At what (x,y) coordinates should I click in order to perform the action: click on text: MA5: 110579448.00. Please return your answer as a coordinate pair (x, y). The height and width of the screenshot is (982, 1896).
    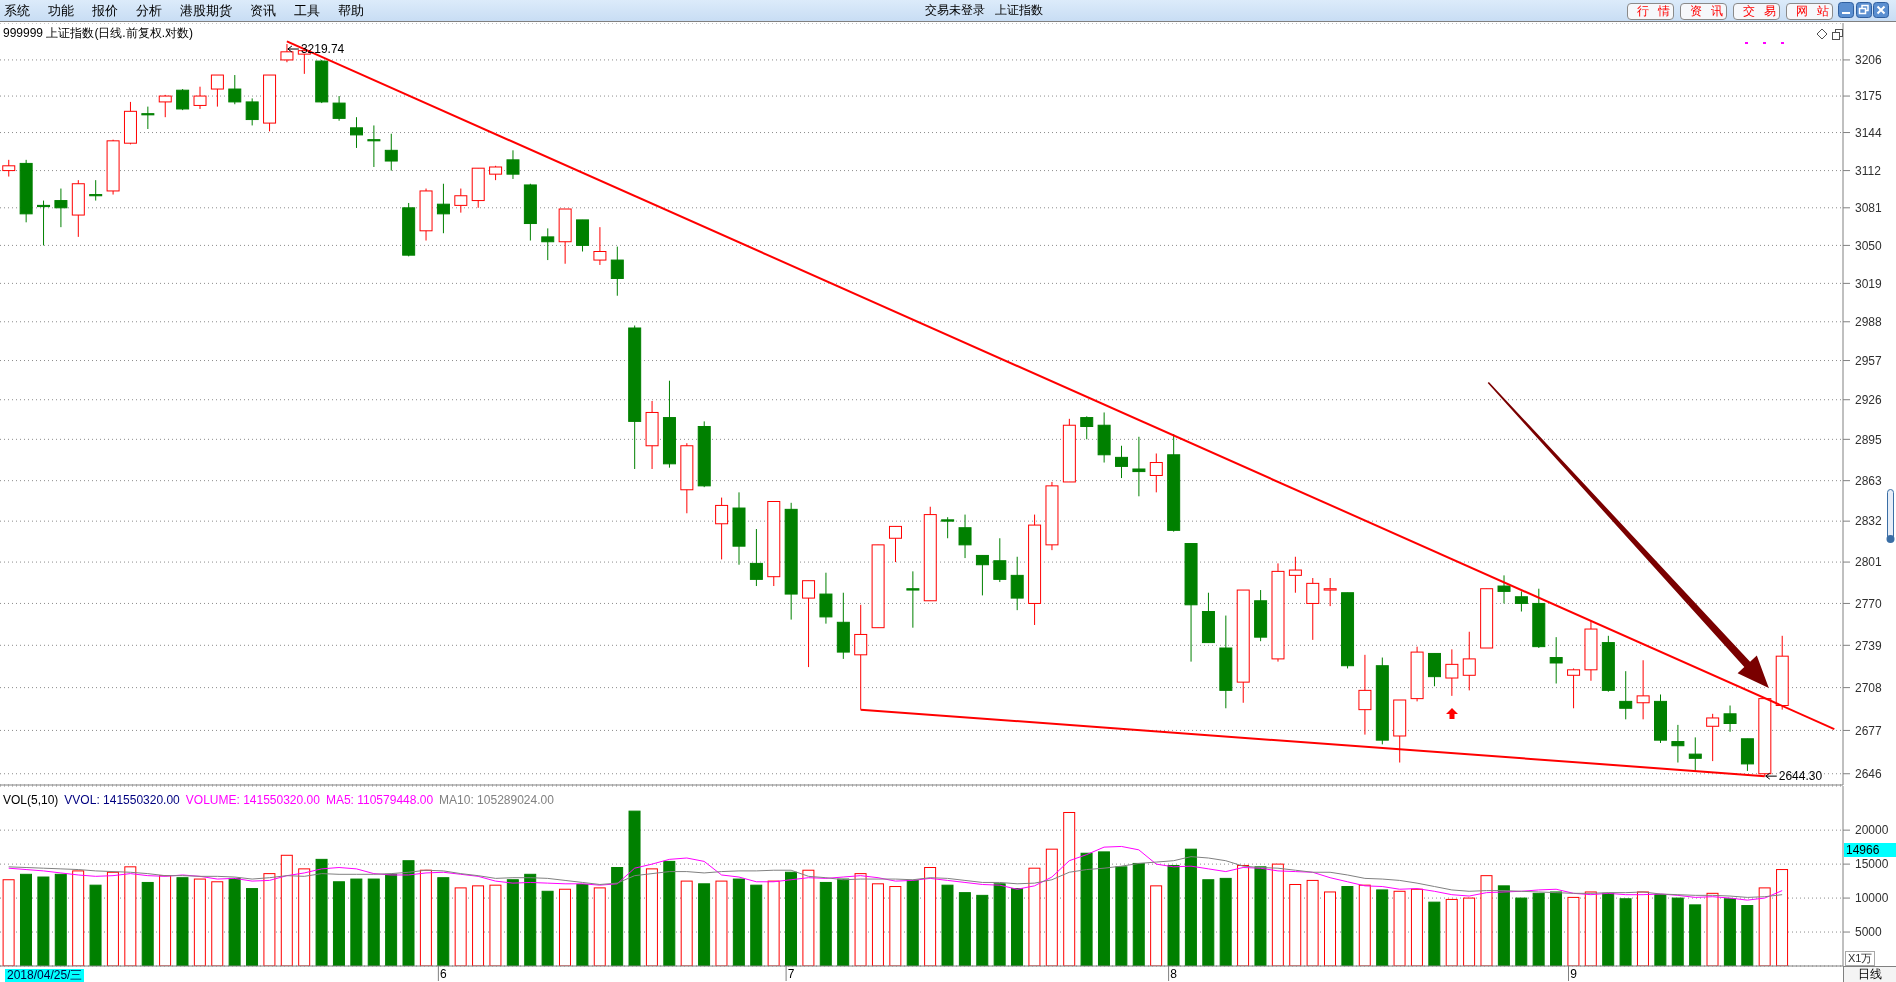
    Looking at the image, I should click on (379, 800).